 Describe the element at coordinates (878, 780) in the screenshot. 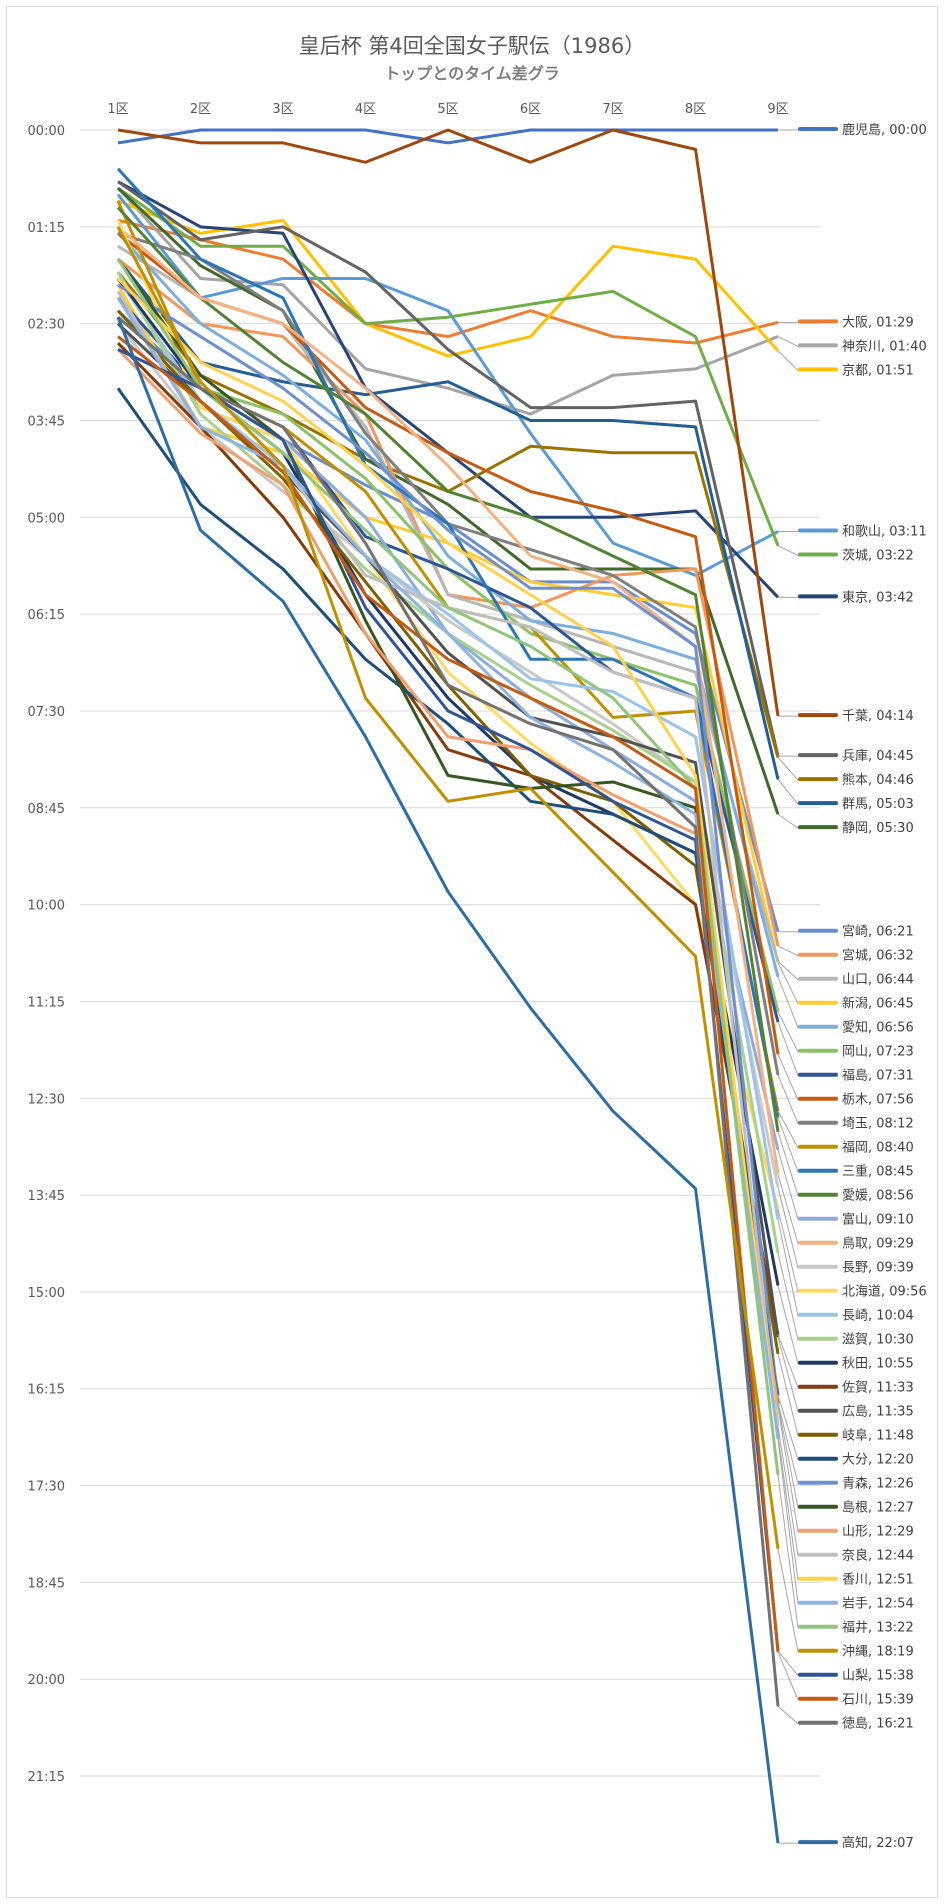

I see `series-end-label: 熊本, 04:46` at that location.